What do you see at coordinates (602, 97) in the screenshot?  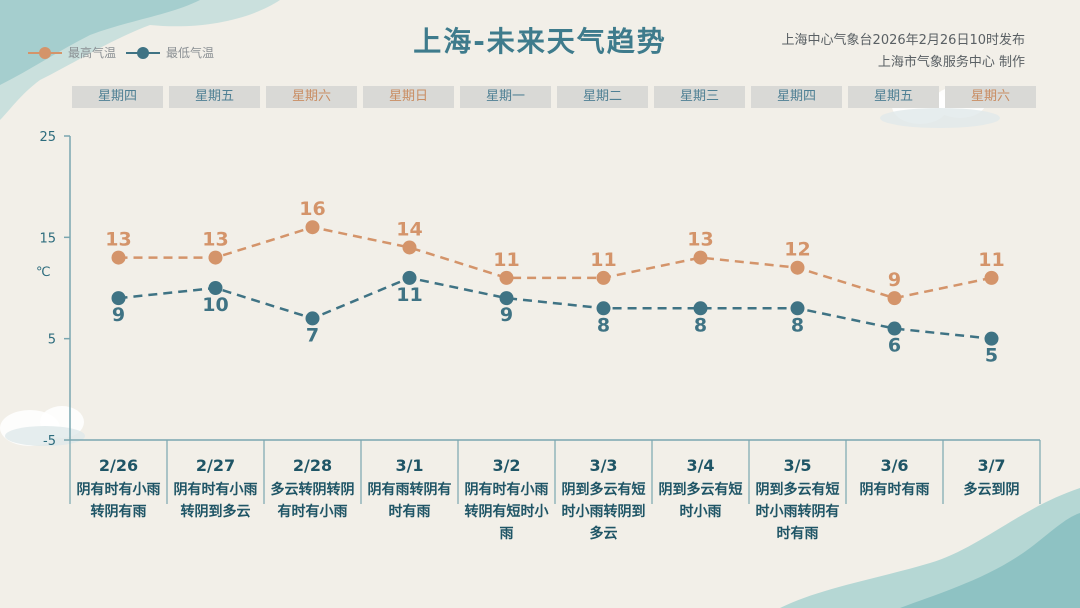 I see `weekday-label: 星期二` at bounding box center [602, 97].